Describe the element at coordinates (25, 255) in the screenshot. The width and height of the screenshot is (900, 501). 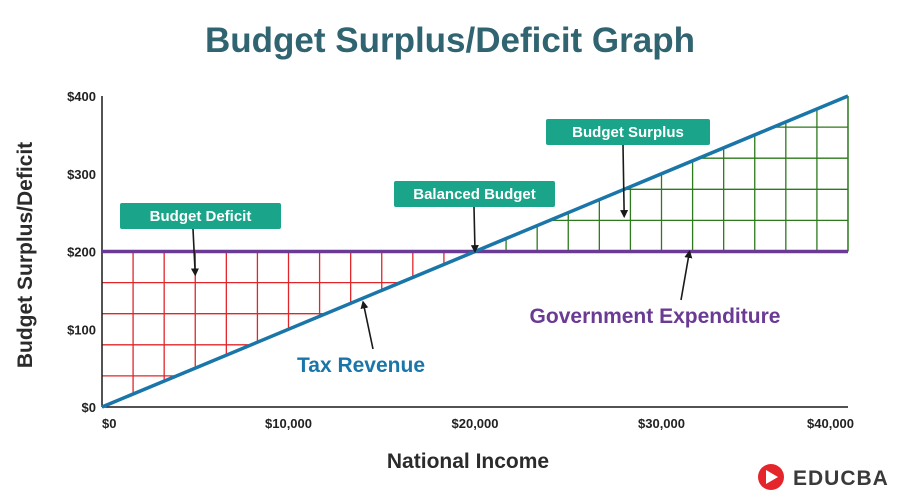
I see `y-axis-label: Budget Surplus/Deficit` at that location.